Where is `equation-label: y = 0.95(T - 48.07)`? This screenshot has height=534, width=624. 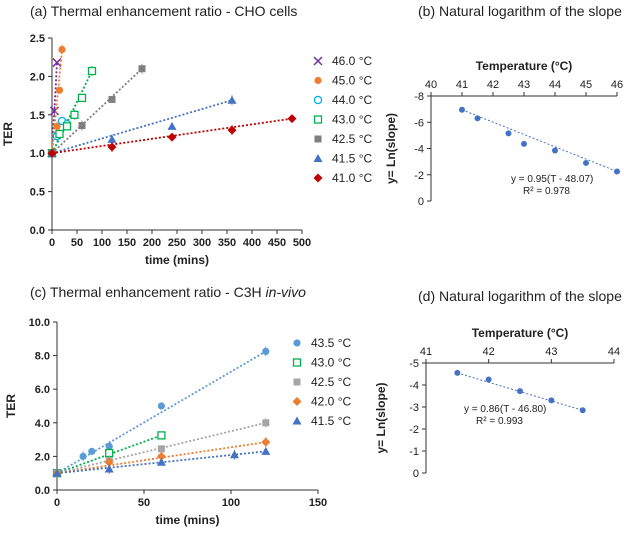 equation-label: y = 0.95(T - 48.07) is located at coordinates (552, 179).